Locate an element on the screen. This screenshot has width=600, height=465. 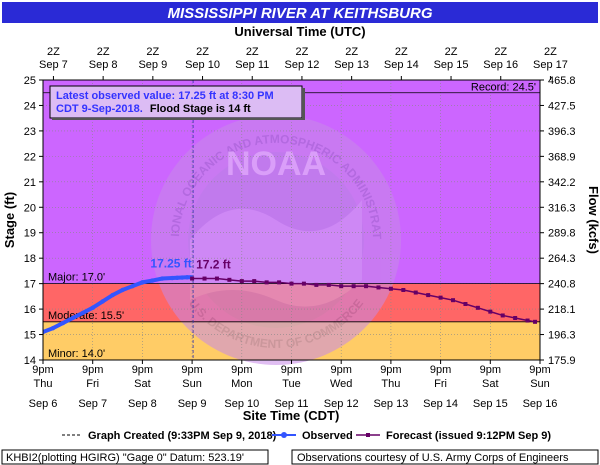
top-tick-date: Sep 7 is located at coordinates (53, 65).